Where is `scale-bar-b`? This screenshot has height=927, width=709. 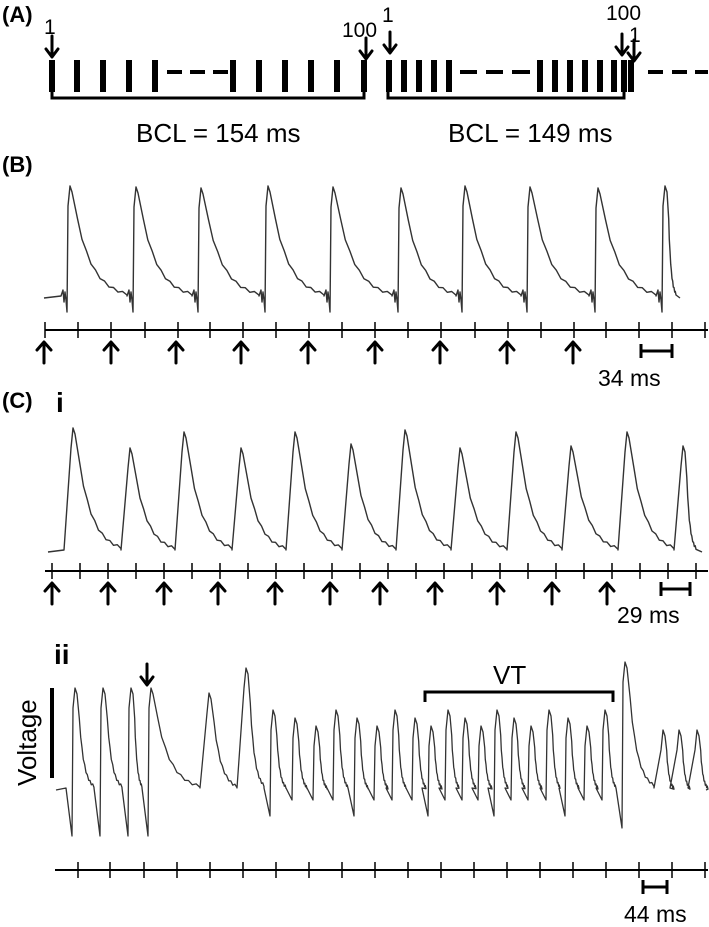 scale-bar-b is located at coordinates (656, 351).